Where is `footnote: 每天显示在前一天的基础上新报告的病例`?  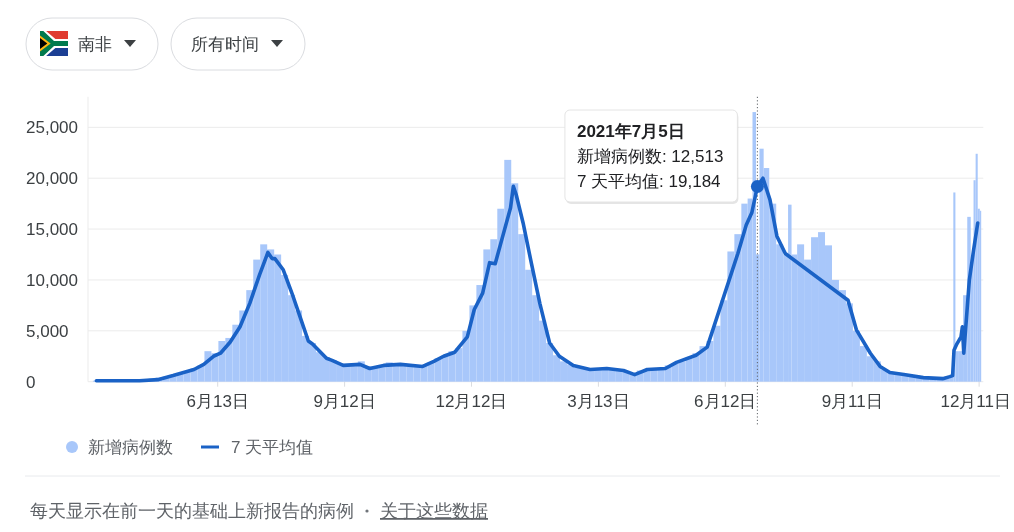
footnote: 每天显示在前一天的基础上新报告的病例 is located at coordinates (192, 511).